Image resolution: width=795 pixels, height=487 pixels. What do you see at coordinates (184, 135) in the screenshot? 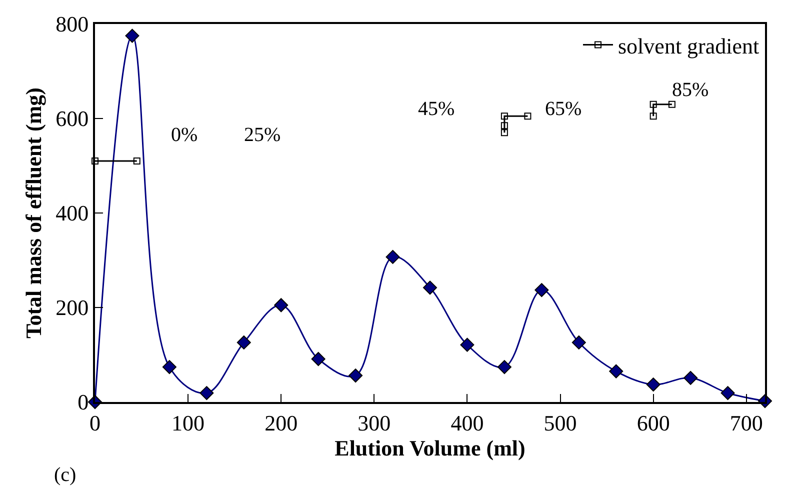
I see `annotation: 0%` at bounding box center [184, 135].